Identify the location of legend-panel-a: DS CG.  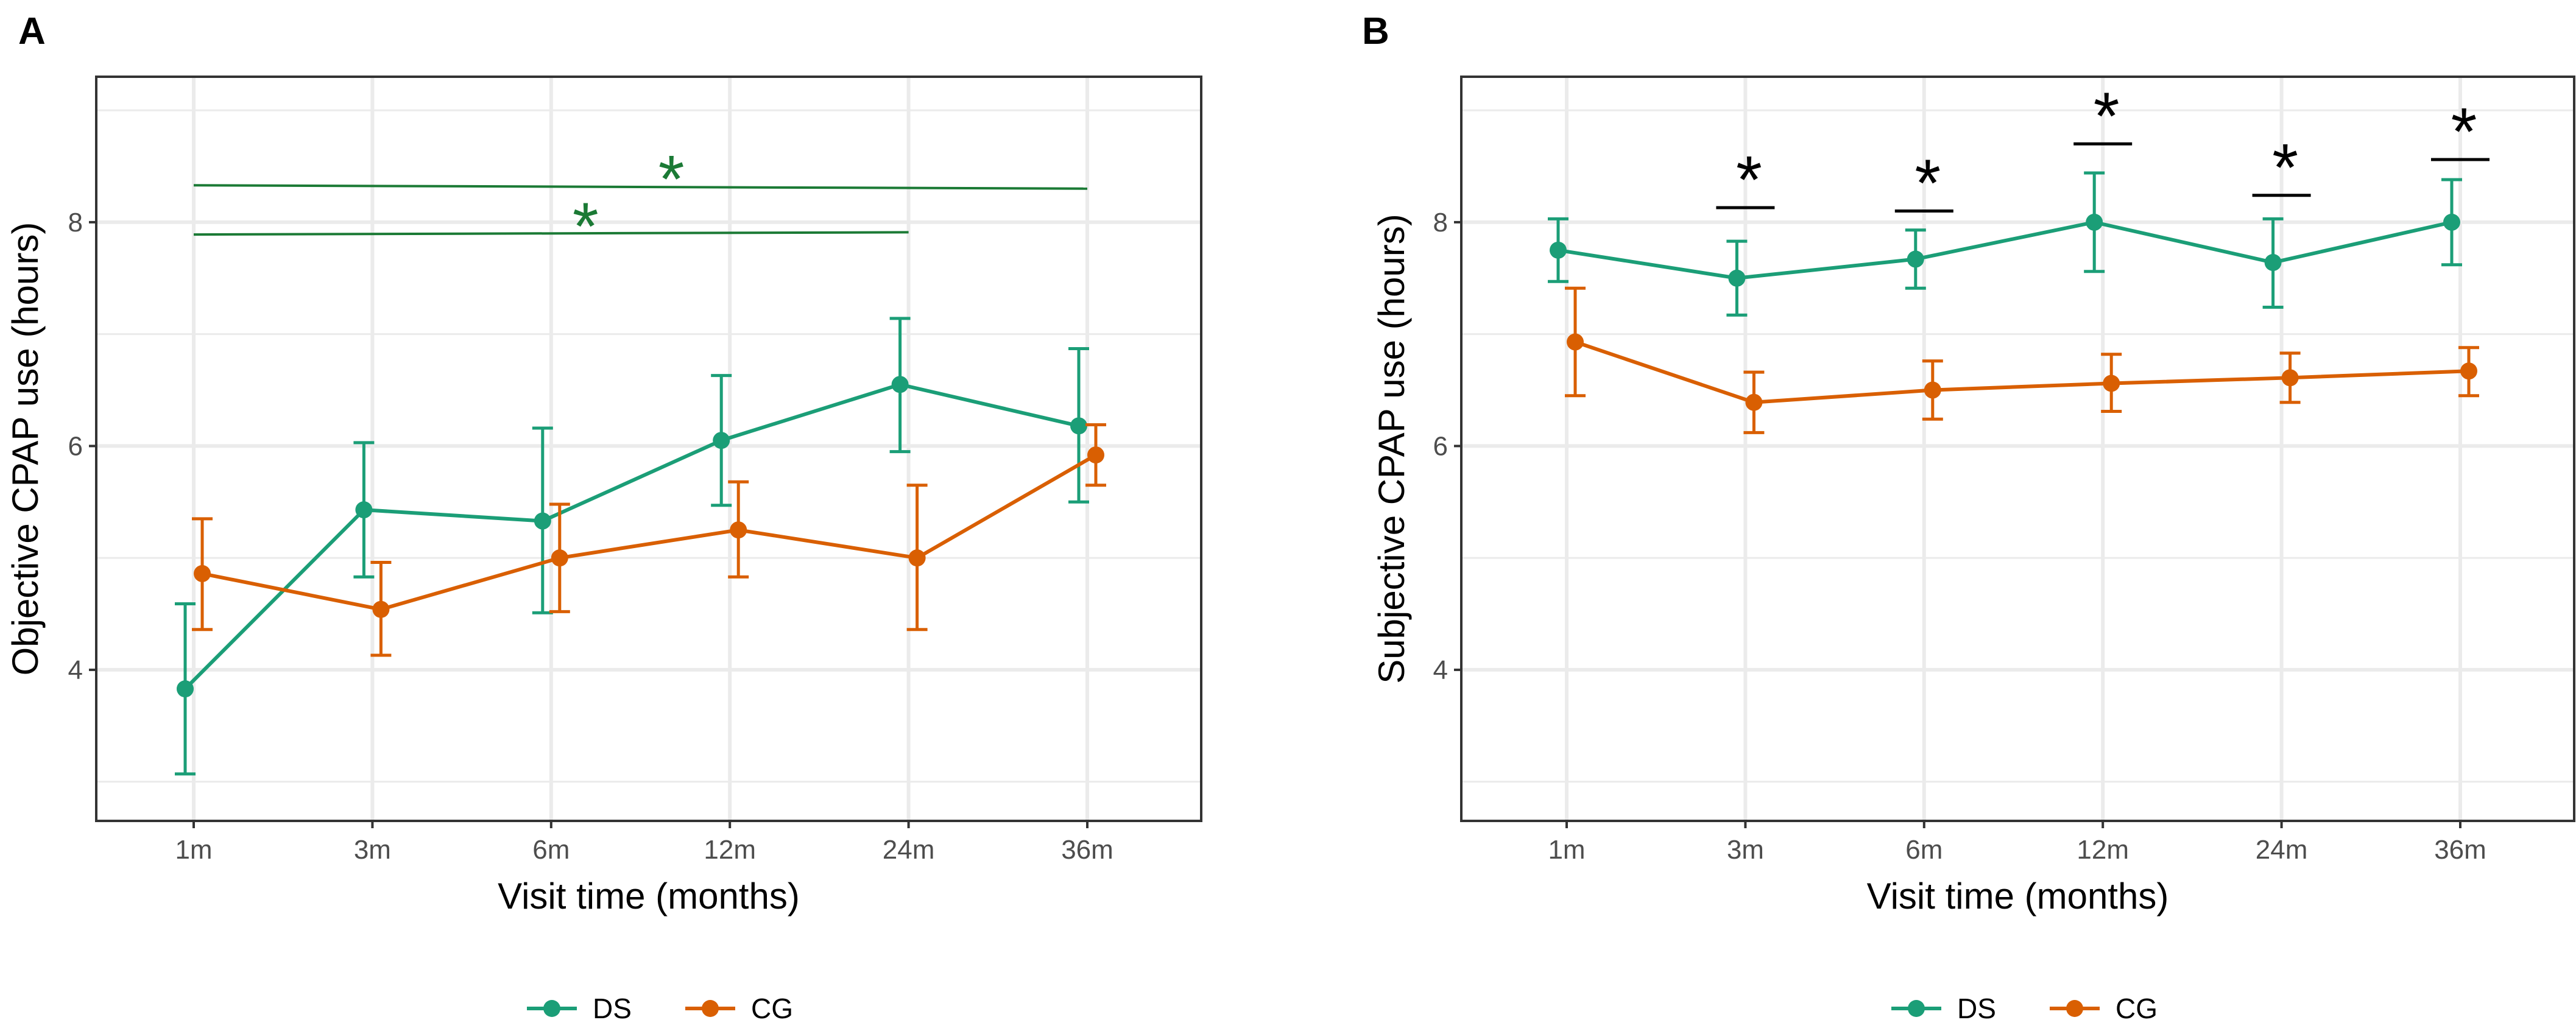
(660, 1008).